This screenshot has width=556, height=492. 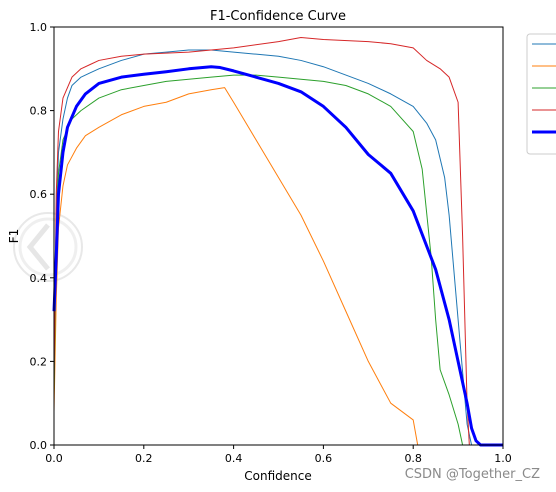 What do you see at coordinates (278, 16) in the screenshot?
I see `chart-title: F1-Confidence Curve` at bounding box center [278, 16].